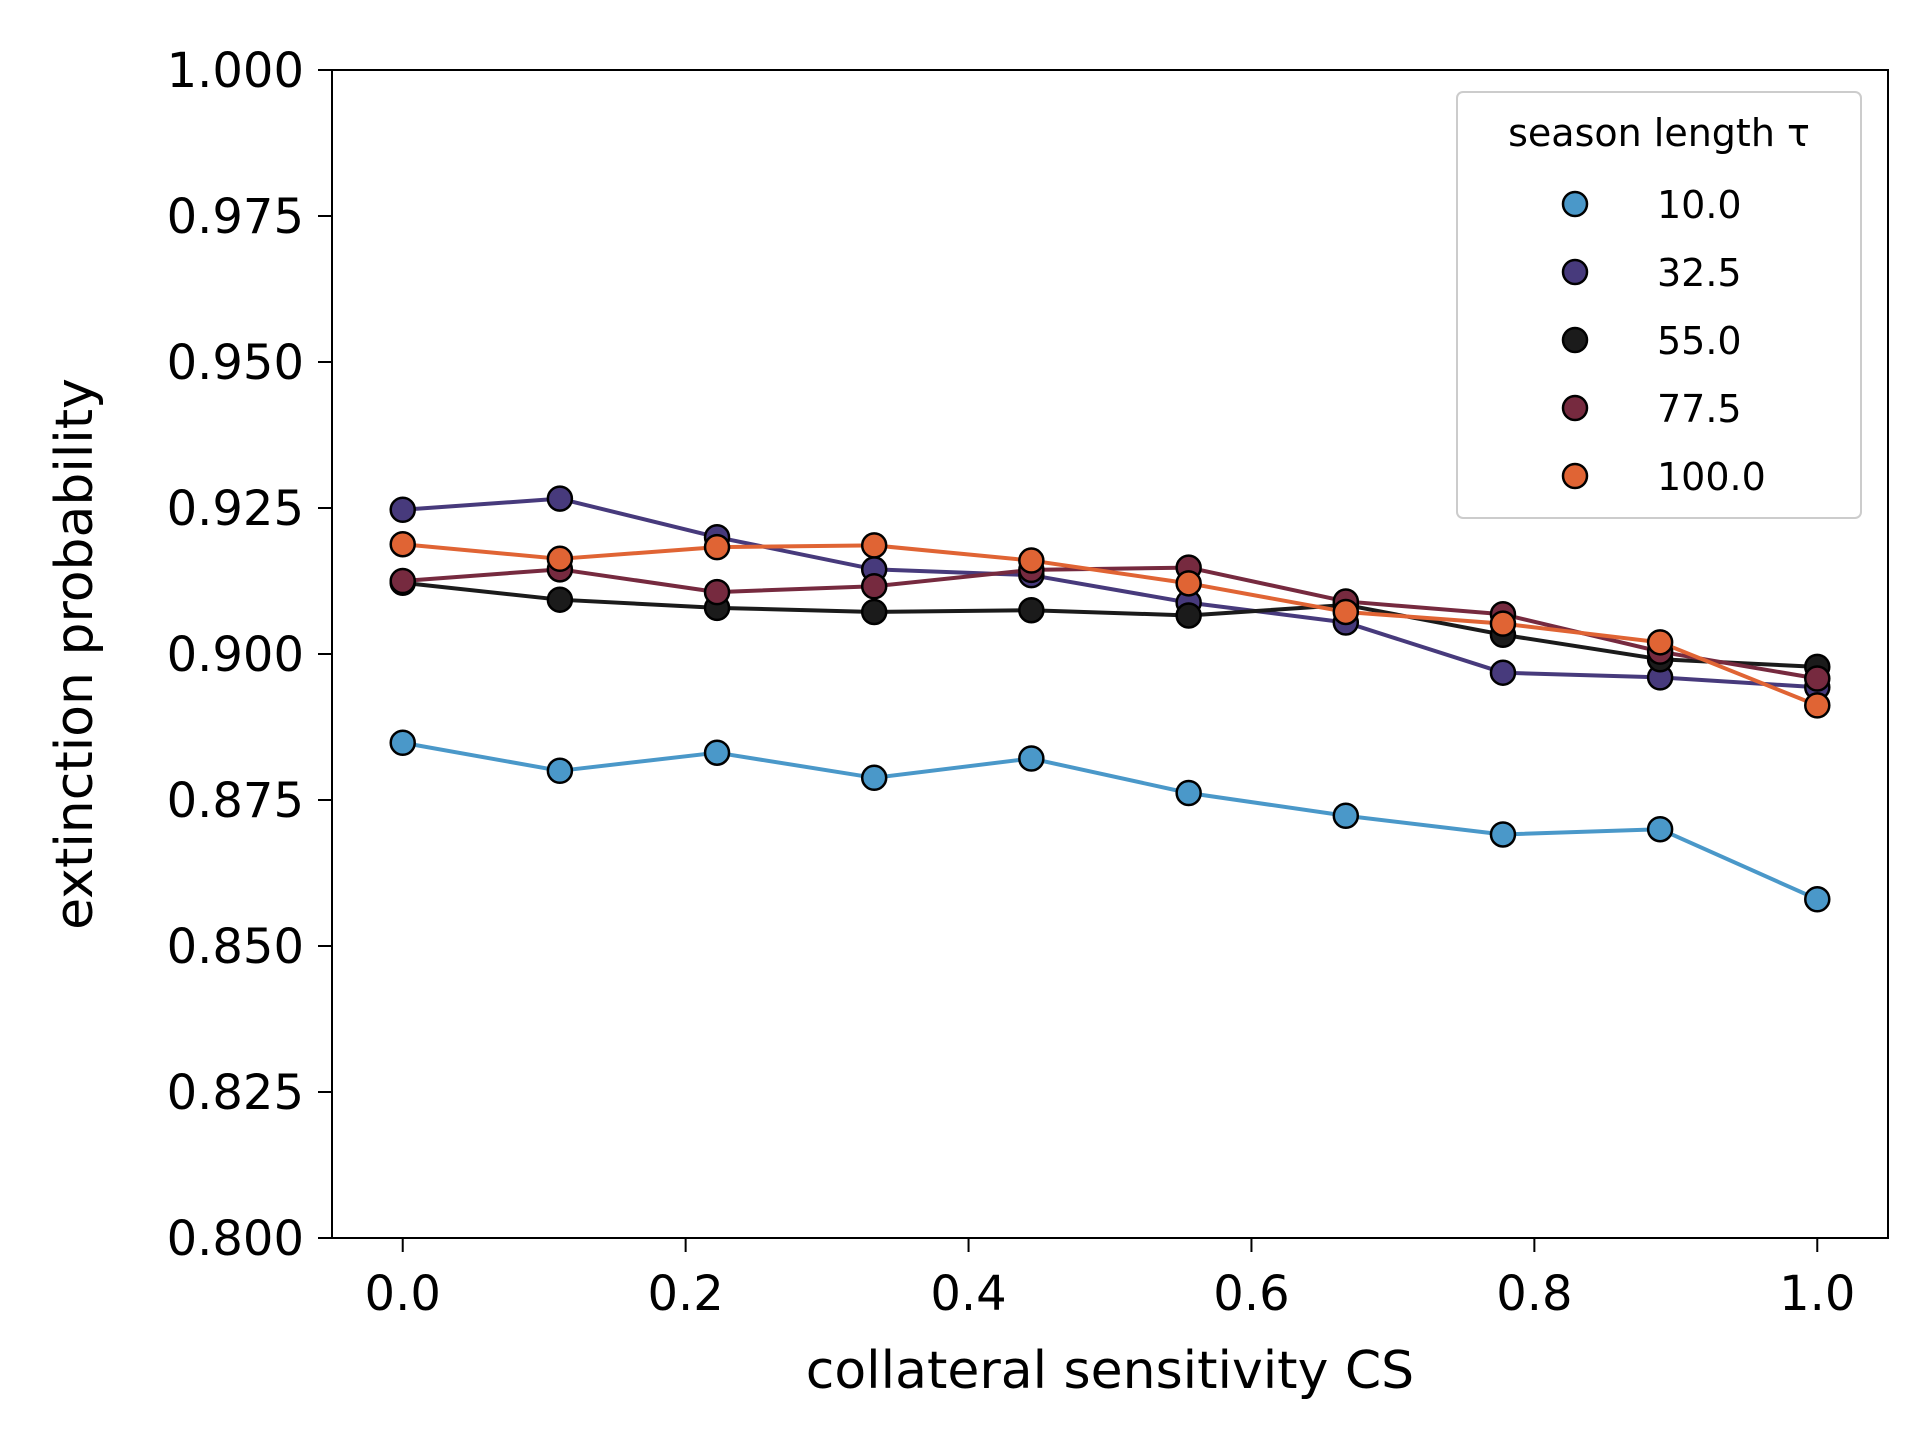  I want to click on x-axis-label: collateral sensitivity CS, so click(1110, 1371).